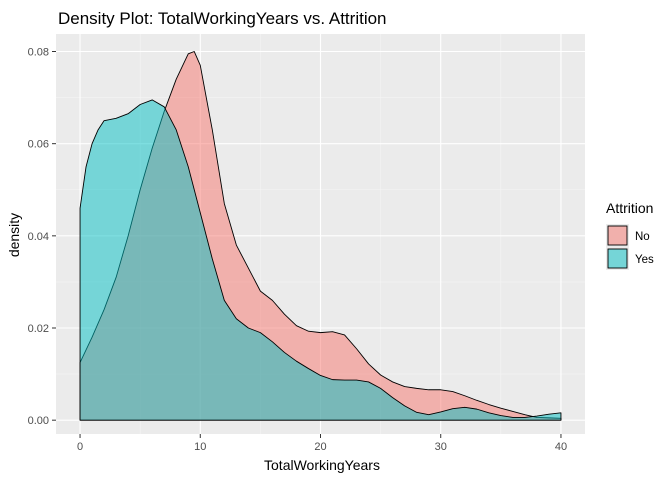  I want to click on x-tick-label: 30, so click(441, 447).